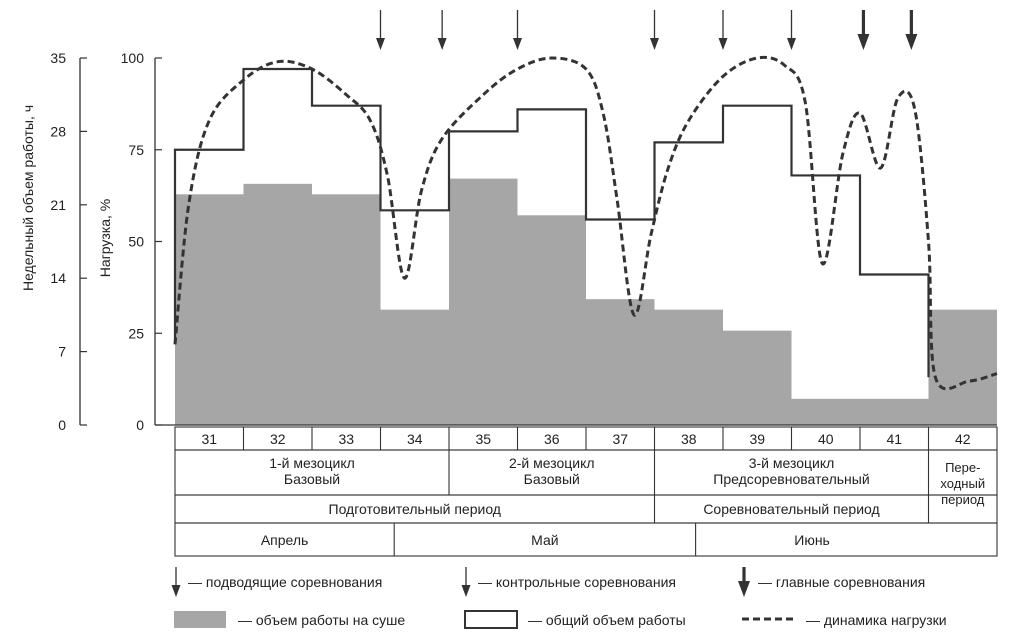  What do you see at coordinates (28, 198) in the screenshot?
I see `left-axis-label: Недельный объем работы, ч` at bounding box center [28, 198].